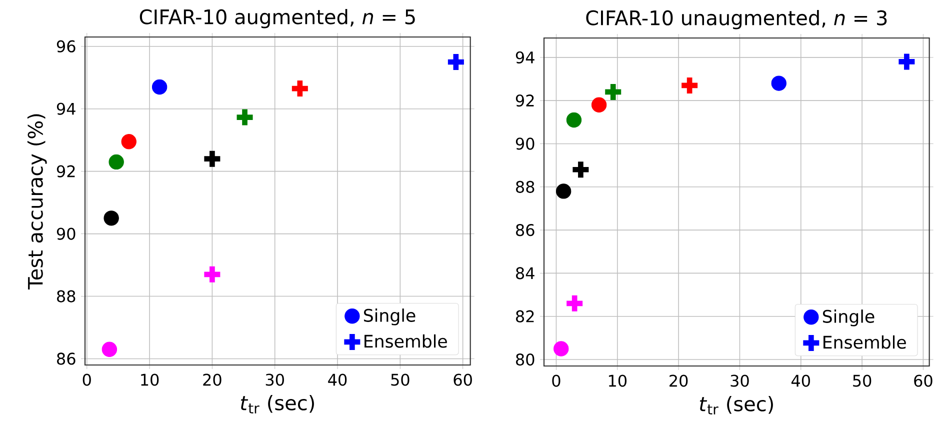 The width and height of the screenshot is (940, 435). What do you see at coordinates (66, 46) in the screenshot?
I see `y-tick-label: 96` at bounding box center [66, 46].